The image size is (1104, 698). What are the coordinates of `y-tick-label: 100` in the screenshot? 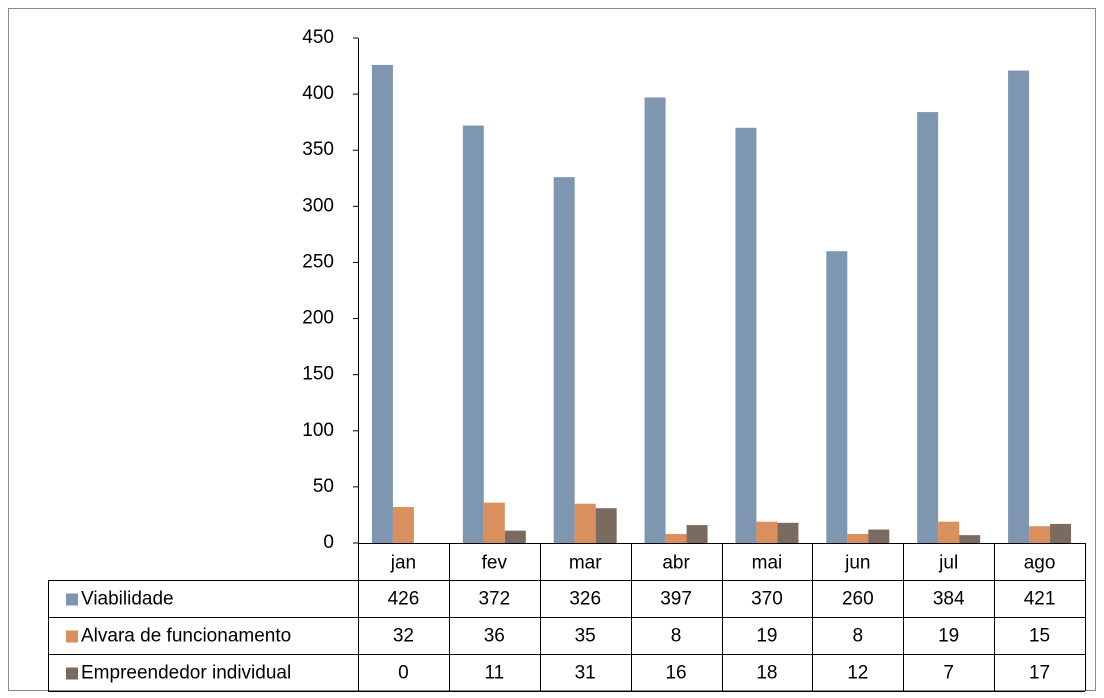 It's located at (318, 430).